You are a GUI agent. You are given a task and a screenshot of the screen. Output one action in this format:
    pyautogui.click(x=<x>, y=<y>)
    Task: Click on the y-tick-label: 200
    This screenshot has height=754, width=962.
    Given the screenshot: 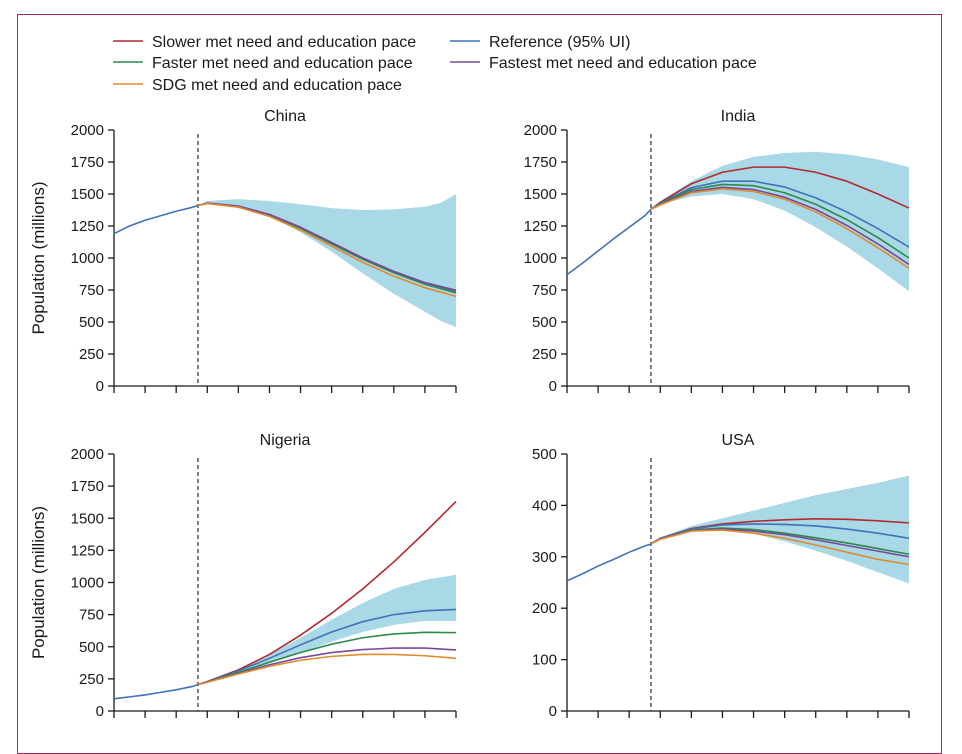 What is the action you would take?
    pyautogui.click(x=544, y=608)
    